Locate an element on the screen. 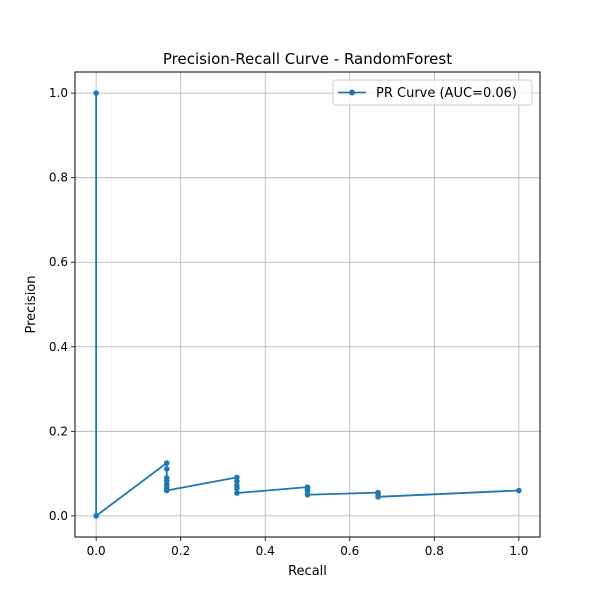  legend: PR Curve (AUC=0.06) is located at coordinates (432, 92).